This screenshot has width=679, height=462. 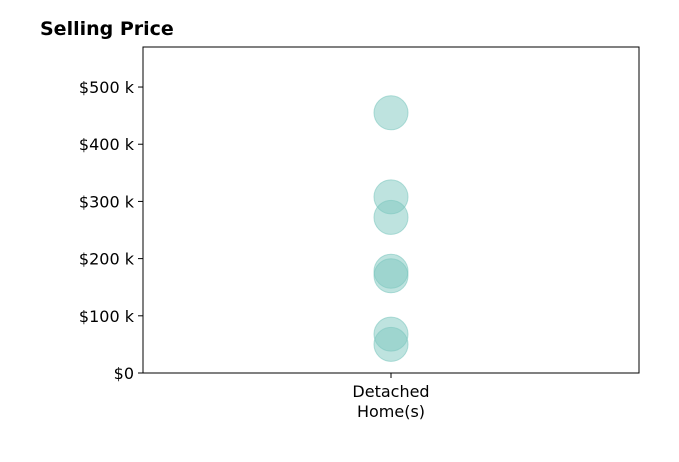 I want to click on y-tick-label: $400 k, so click(x=107, y=144).